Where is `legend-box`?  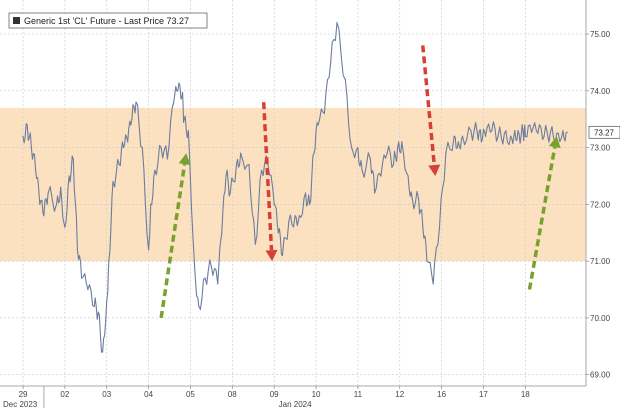 legend-box is located at coordinates (108, 20).